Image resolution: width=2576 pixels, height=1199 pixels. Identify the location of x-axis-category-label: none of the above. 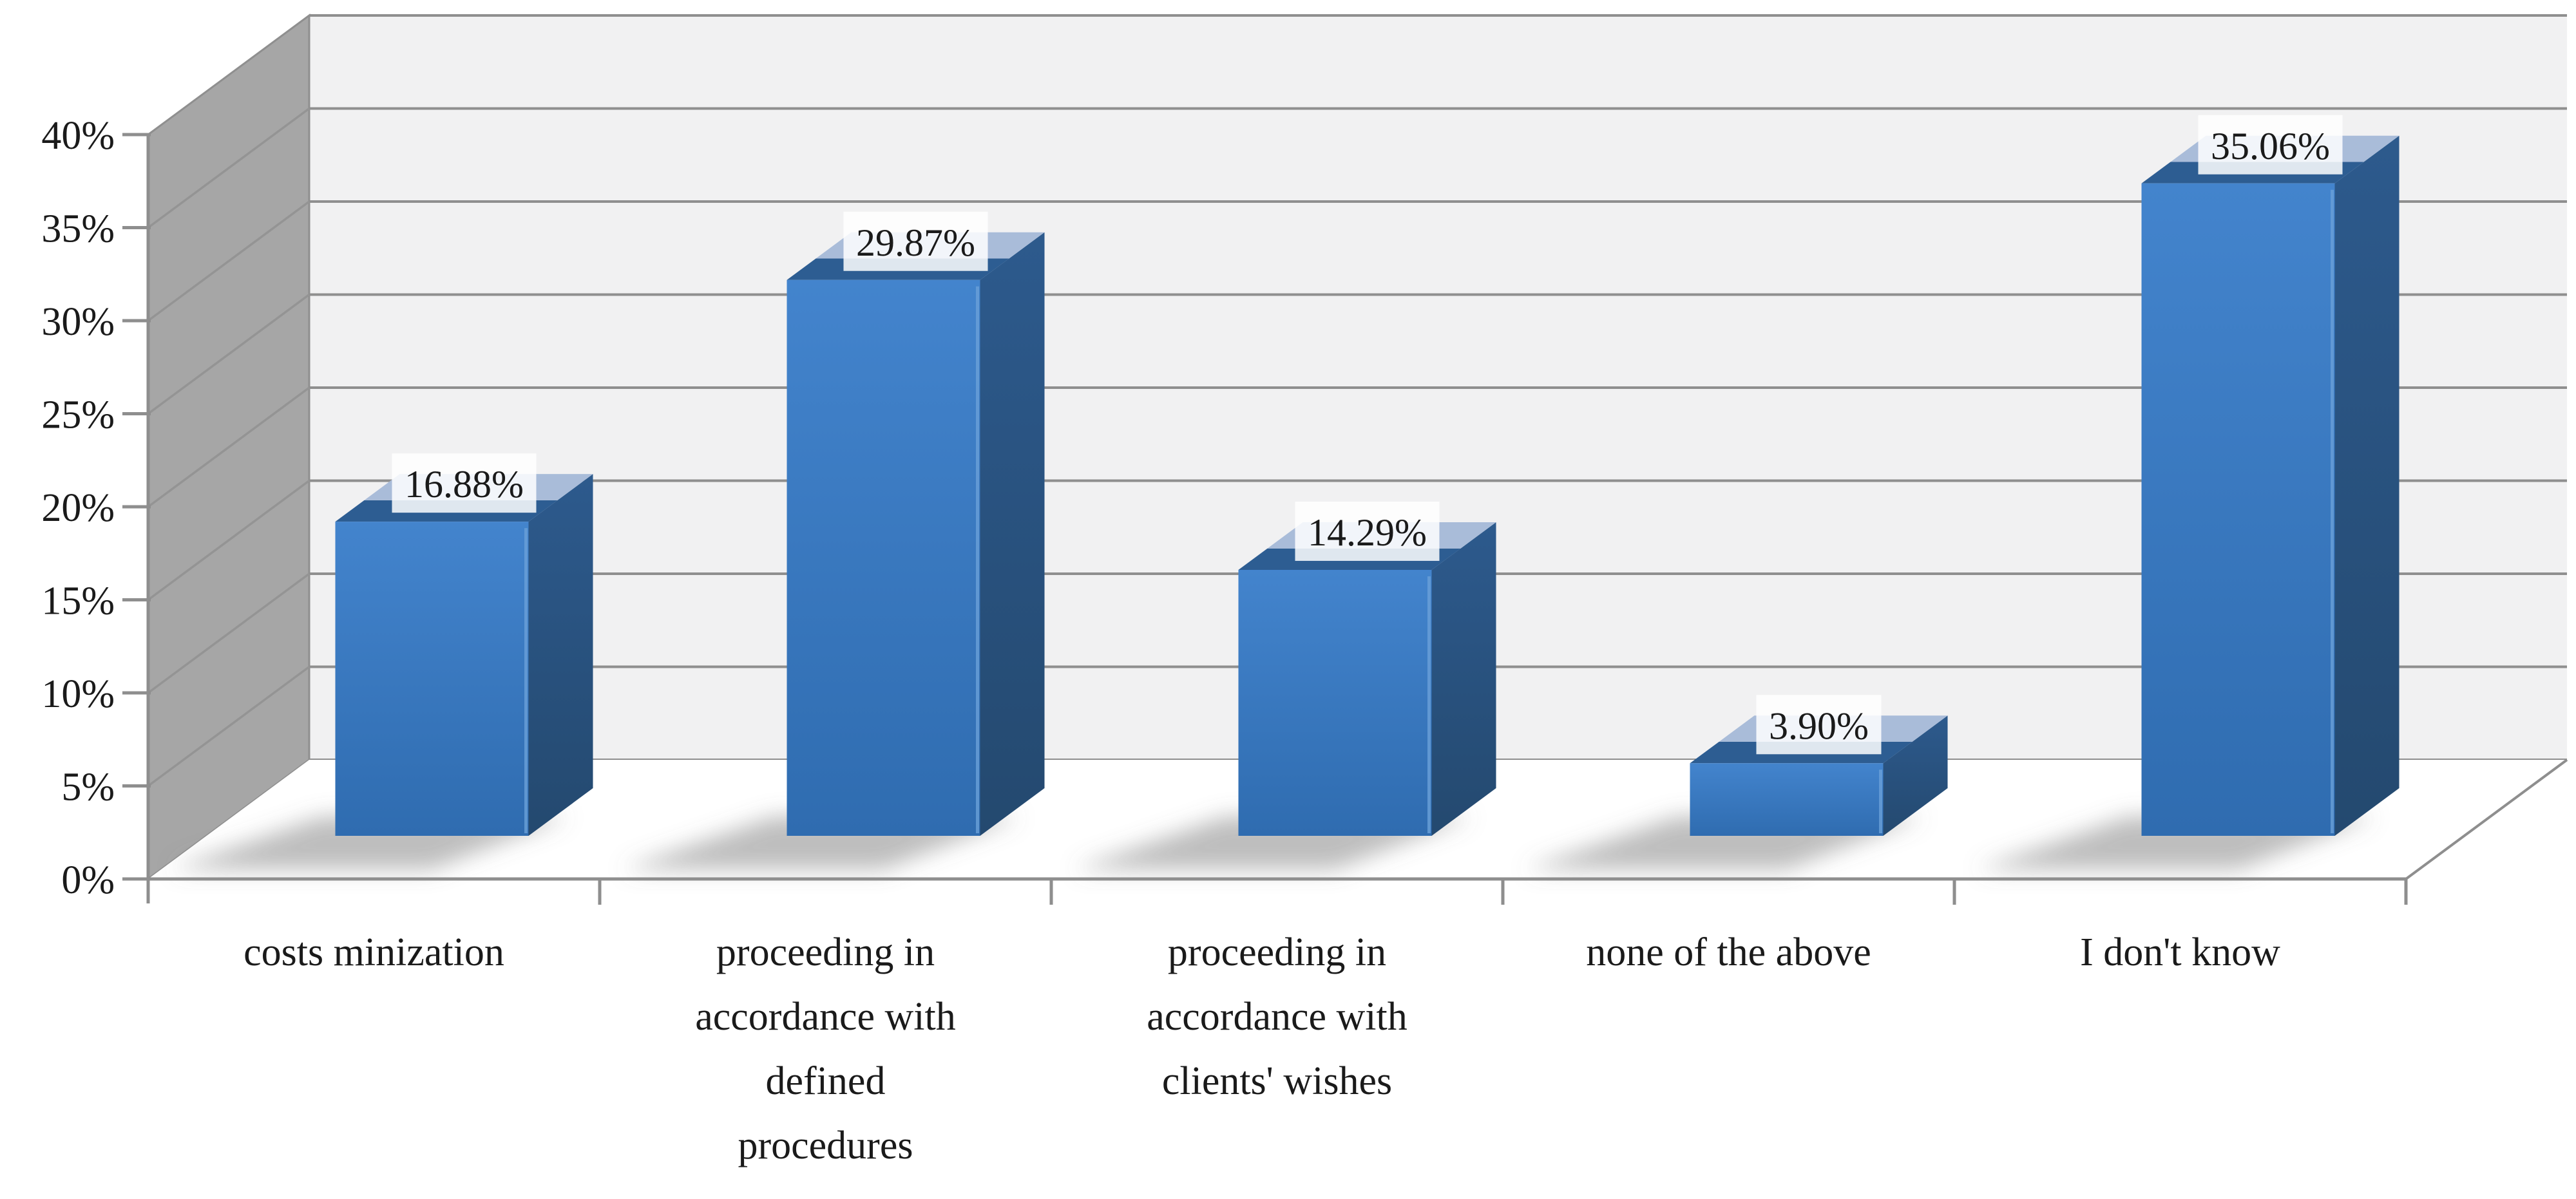
(1729, 952).